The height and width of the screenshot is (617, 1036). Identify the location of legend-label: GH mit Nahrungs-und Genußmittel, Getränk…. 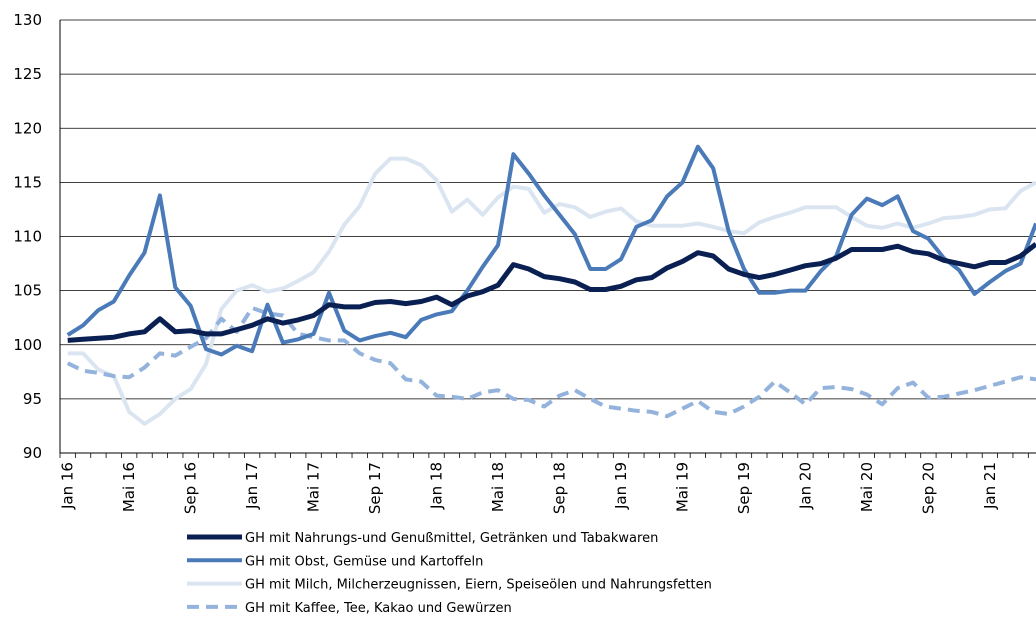
(451, 538).